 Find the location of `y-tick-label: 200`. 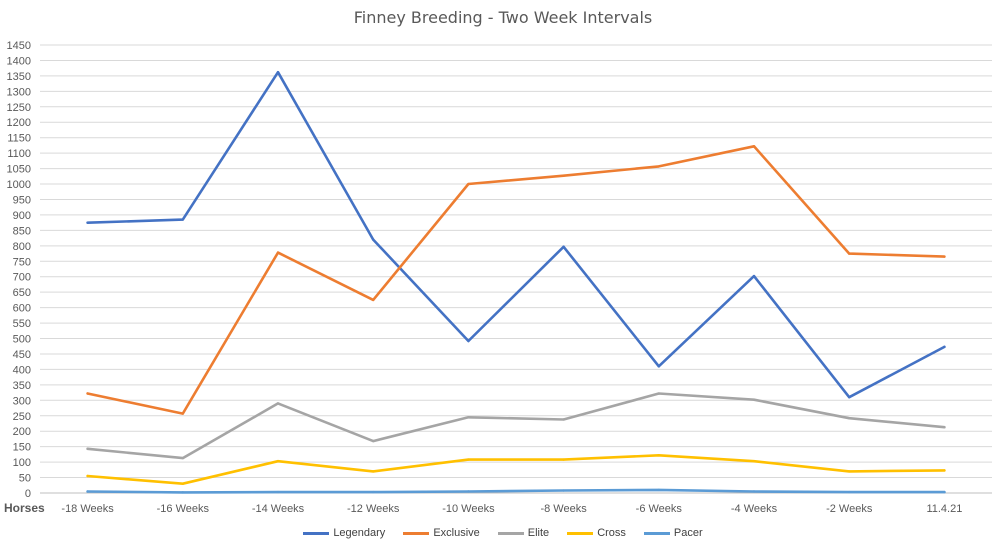

y-tick-label: 200 is located at coordinates (22, 432).